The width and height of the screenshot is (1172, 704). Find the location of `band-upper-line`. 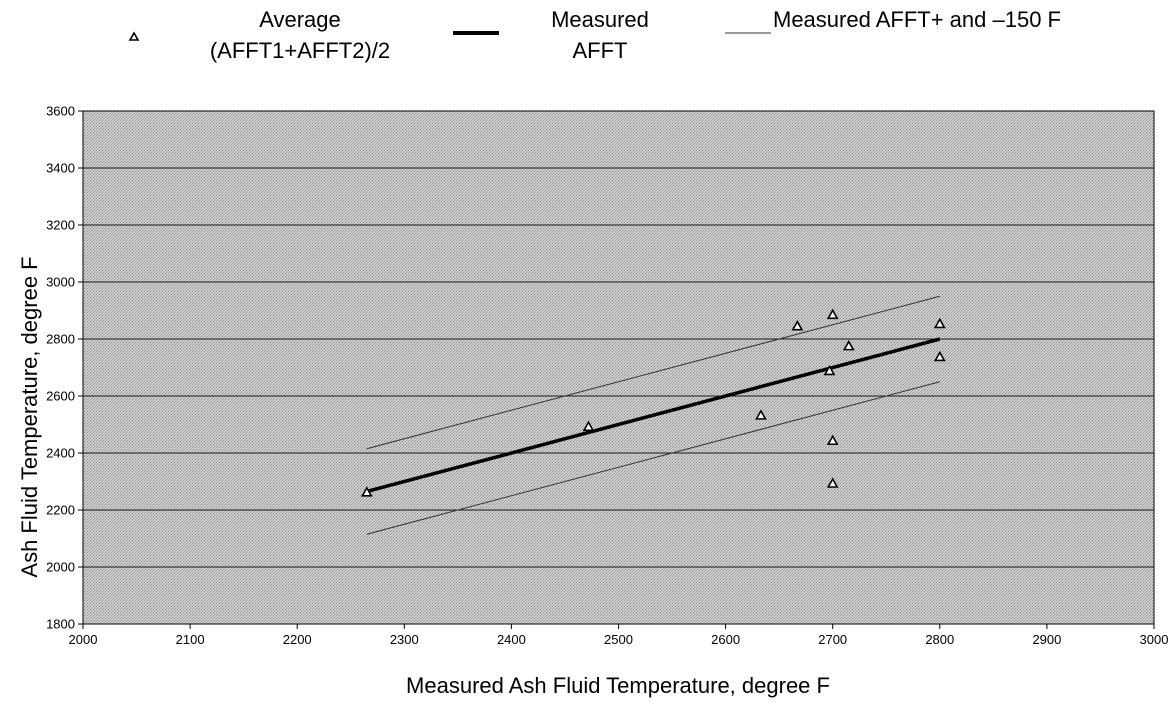

band-upper-line is located at coordinates (653, 372).